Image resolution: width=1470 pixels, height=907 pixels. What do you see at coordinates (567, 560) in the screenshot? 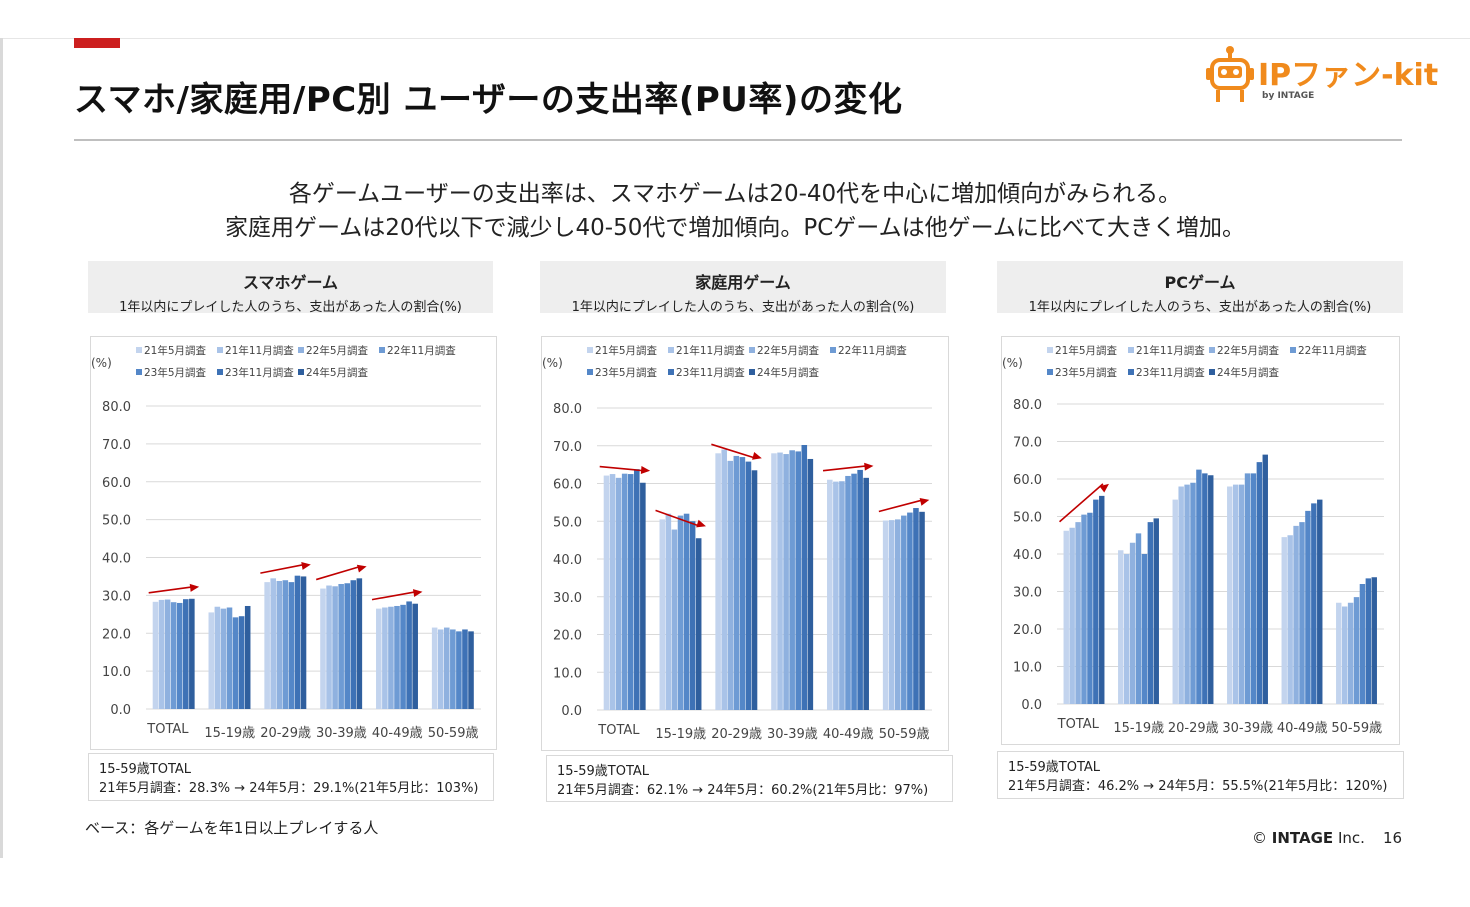
I see `y-tick-label: 40.0` at bounding box center [567, 560].